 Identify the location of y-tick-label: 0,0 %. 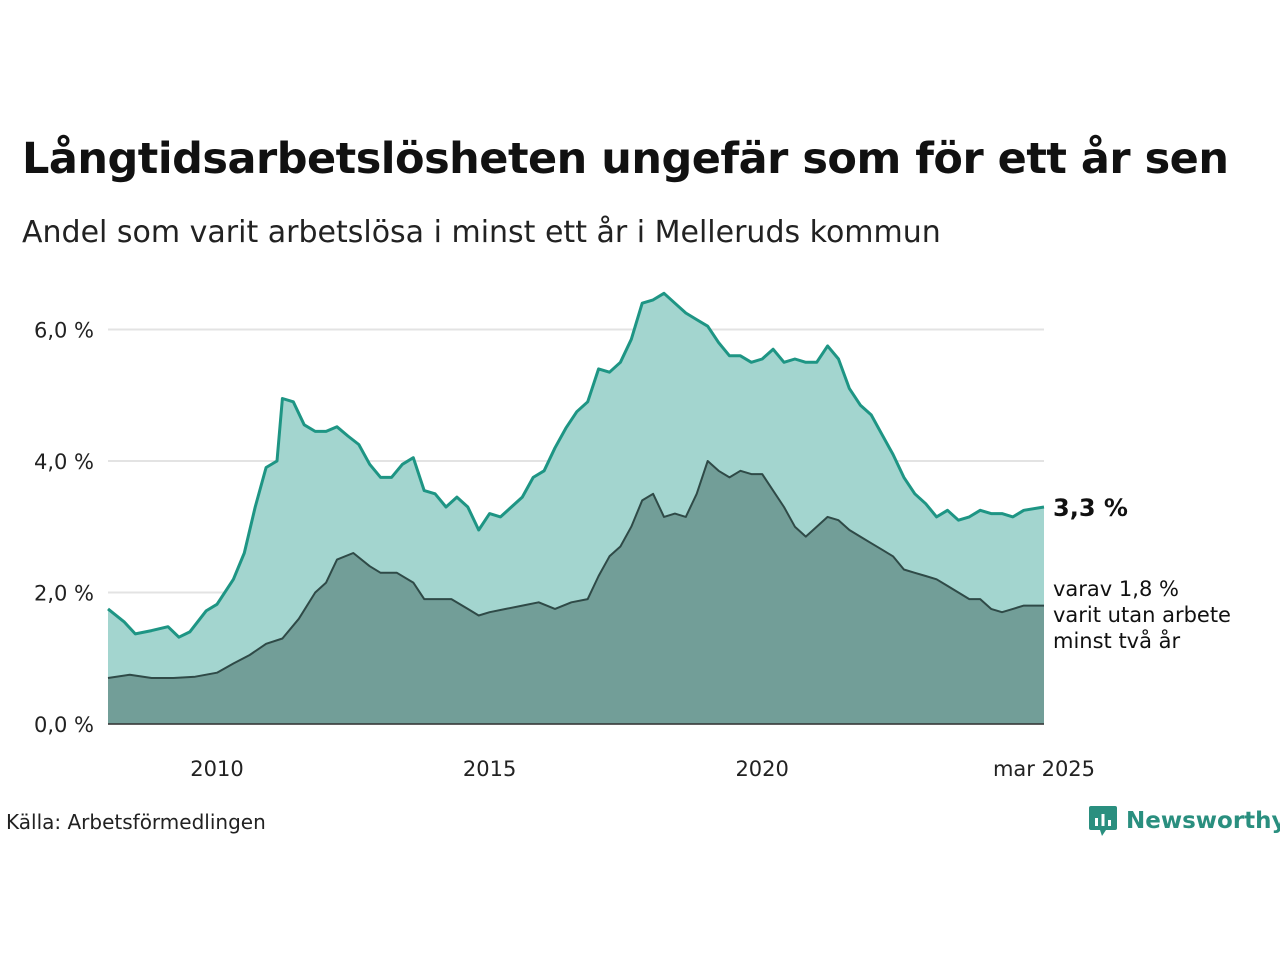
(64, 725).